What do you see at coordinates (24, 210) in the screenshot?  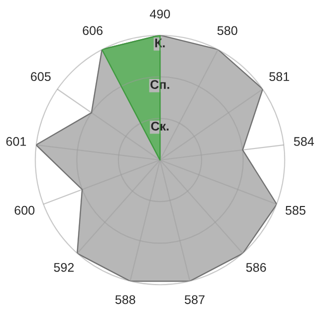 I see `spoke-label: 600` at bounding box center [24, 210].